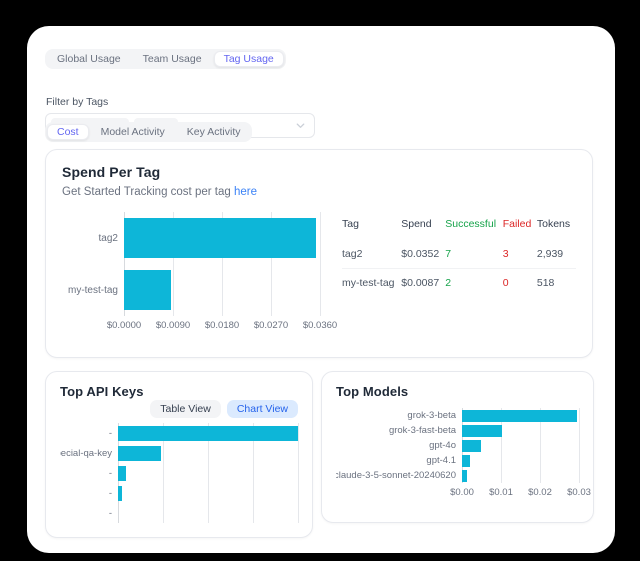 This screenshot has height=561, width=640. Describe the element at coordinates (222, 325) in the screenshot. I see `chart-axis-tick-label: $0.0180` at that location.